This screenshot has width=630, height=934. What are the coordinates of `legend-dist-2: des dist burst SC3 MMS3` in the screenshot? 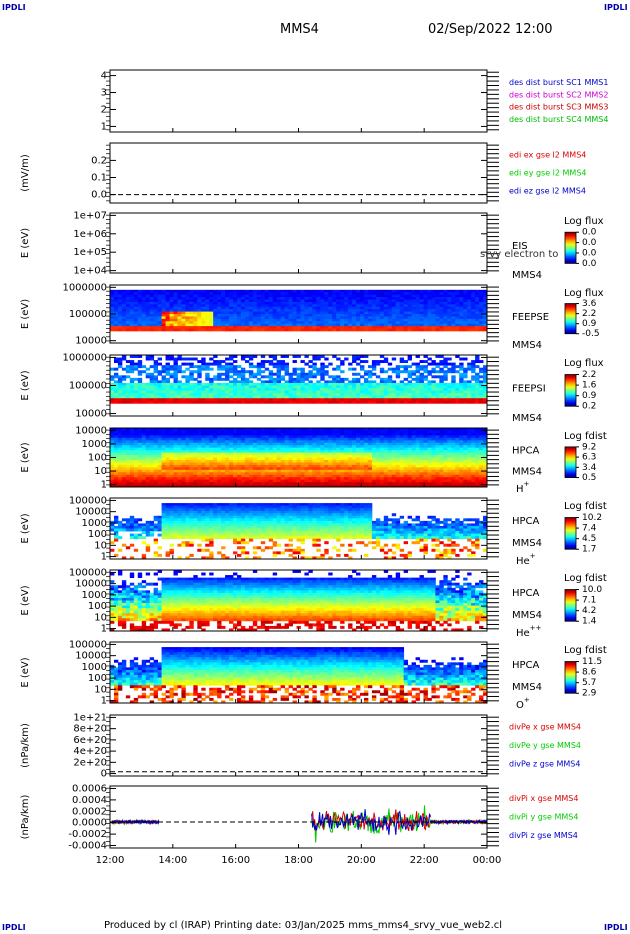 It's located at (558, 107).